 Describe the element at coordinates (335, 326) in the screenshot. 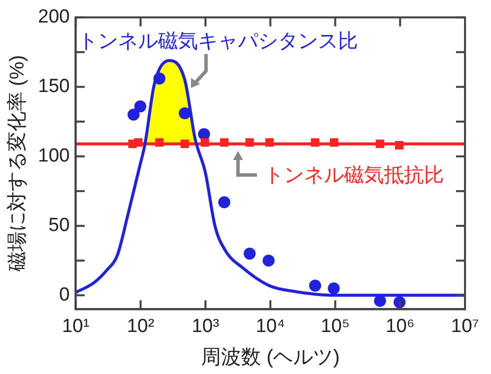

I see `x-tick-label: 10⁵` at that location.